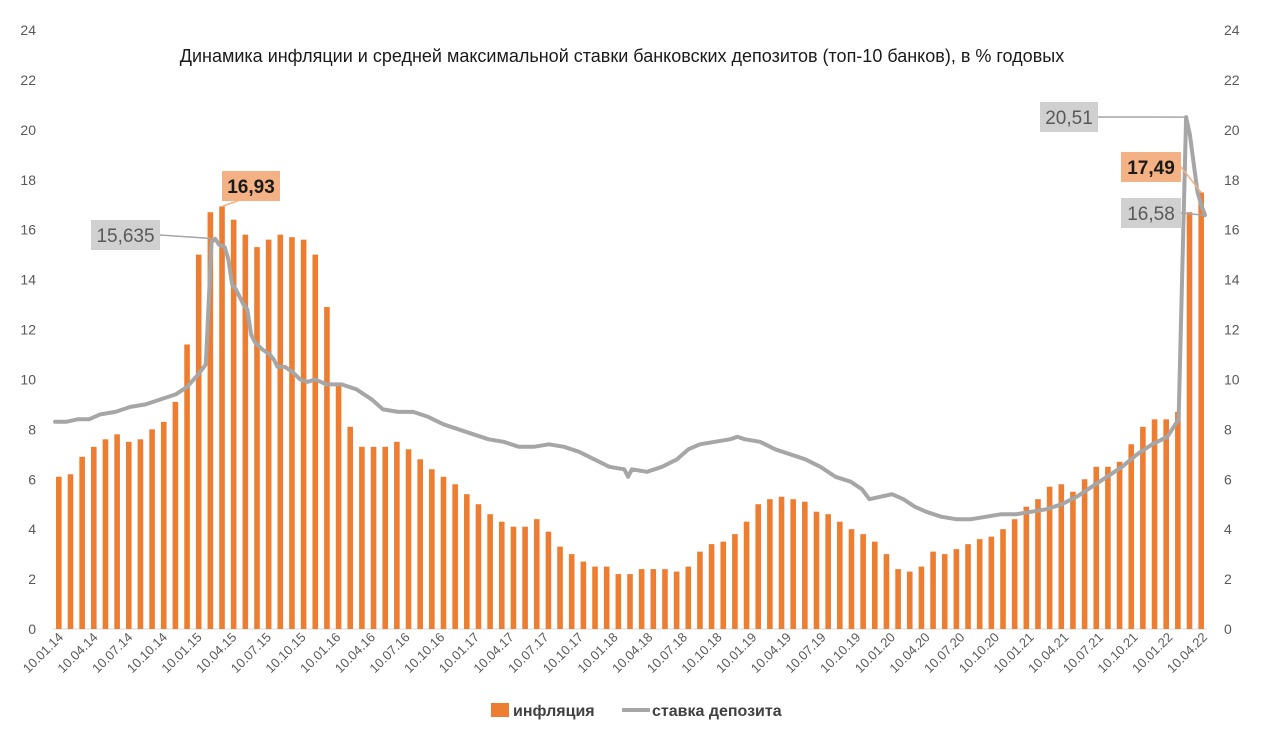  What do you see at coordinates (1228, 629) in the screenshot?
I see `y-tick-label-right: 0` at bounding box center [1228, 629].